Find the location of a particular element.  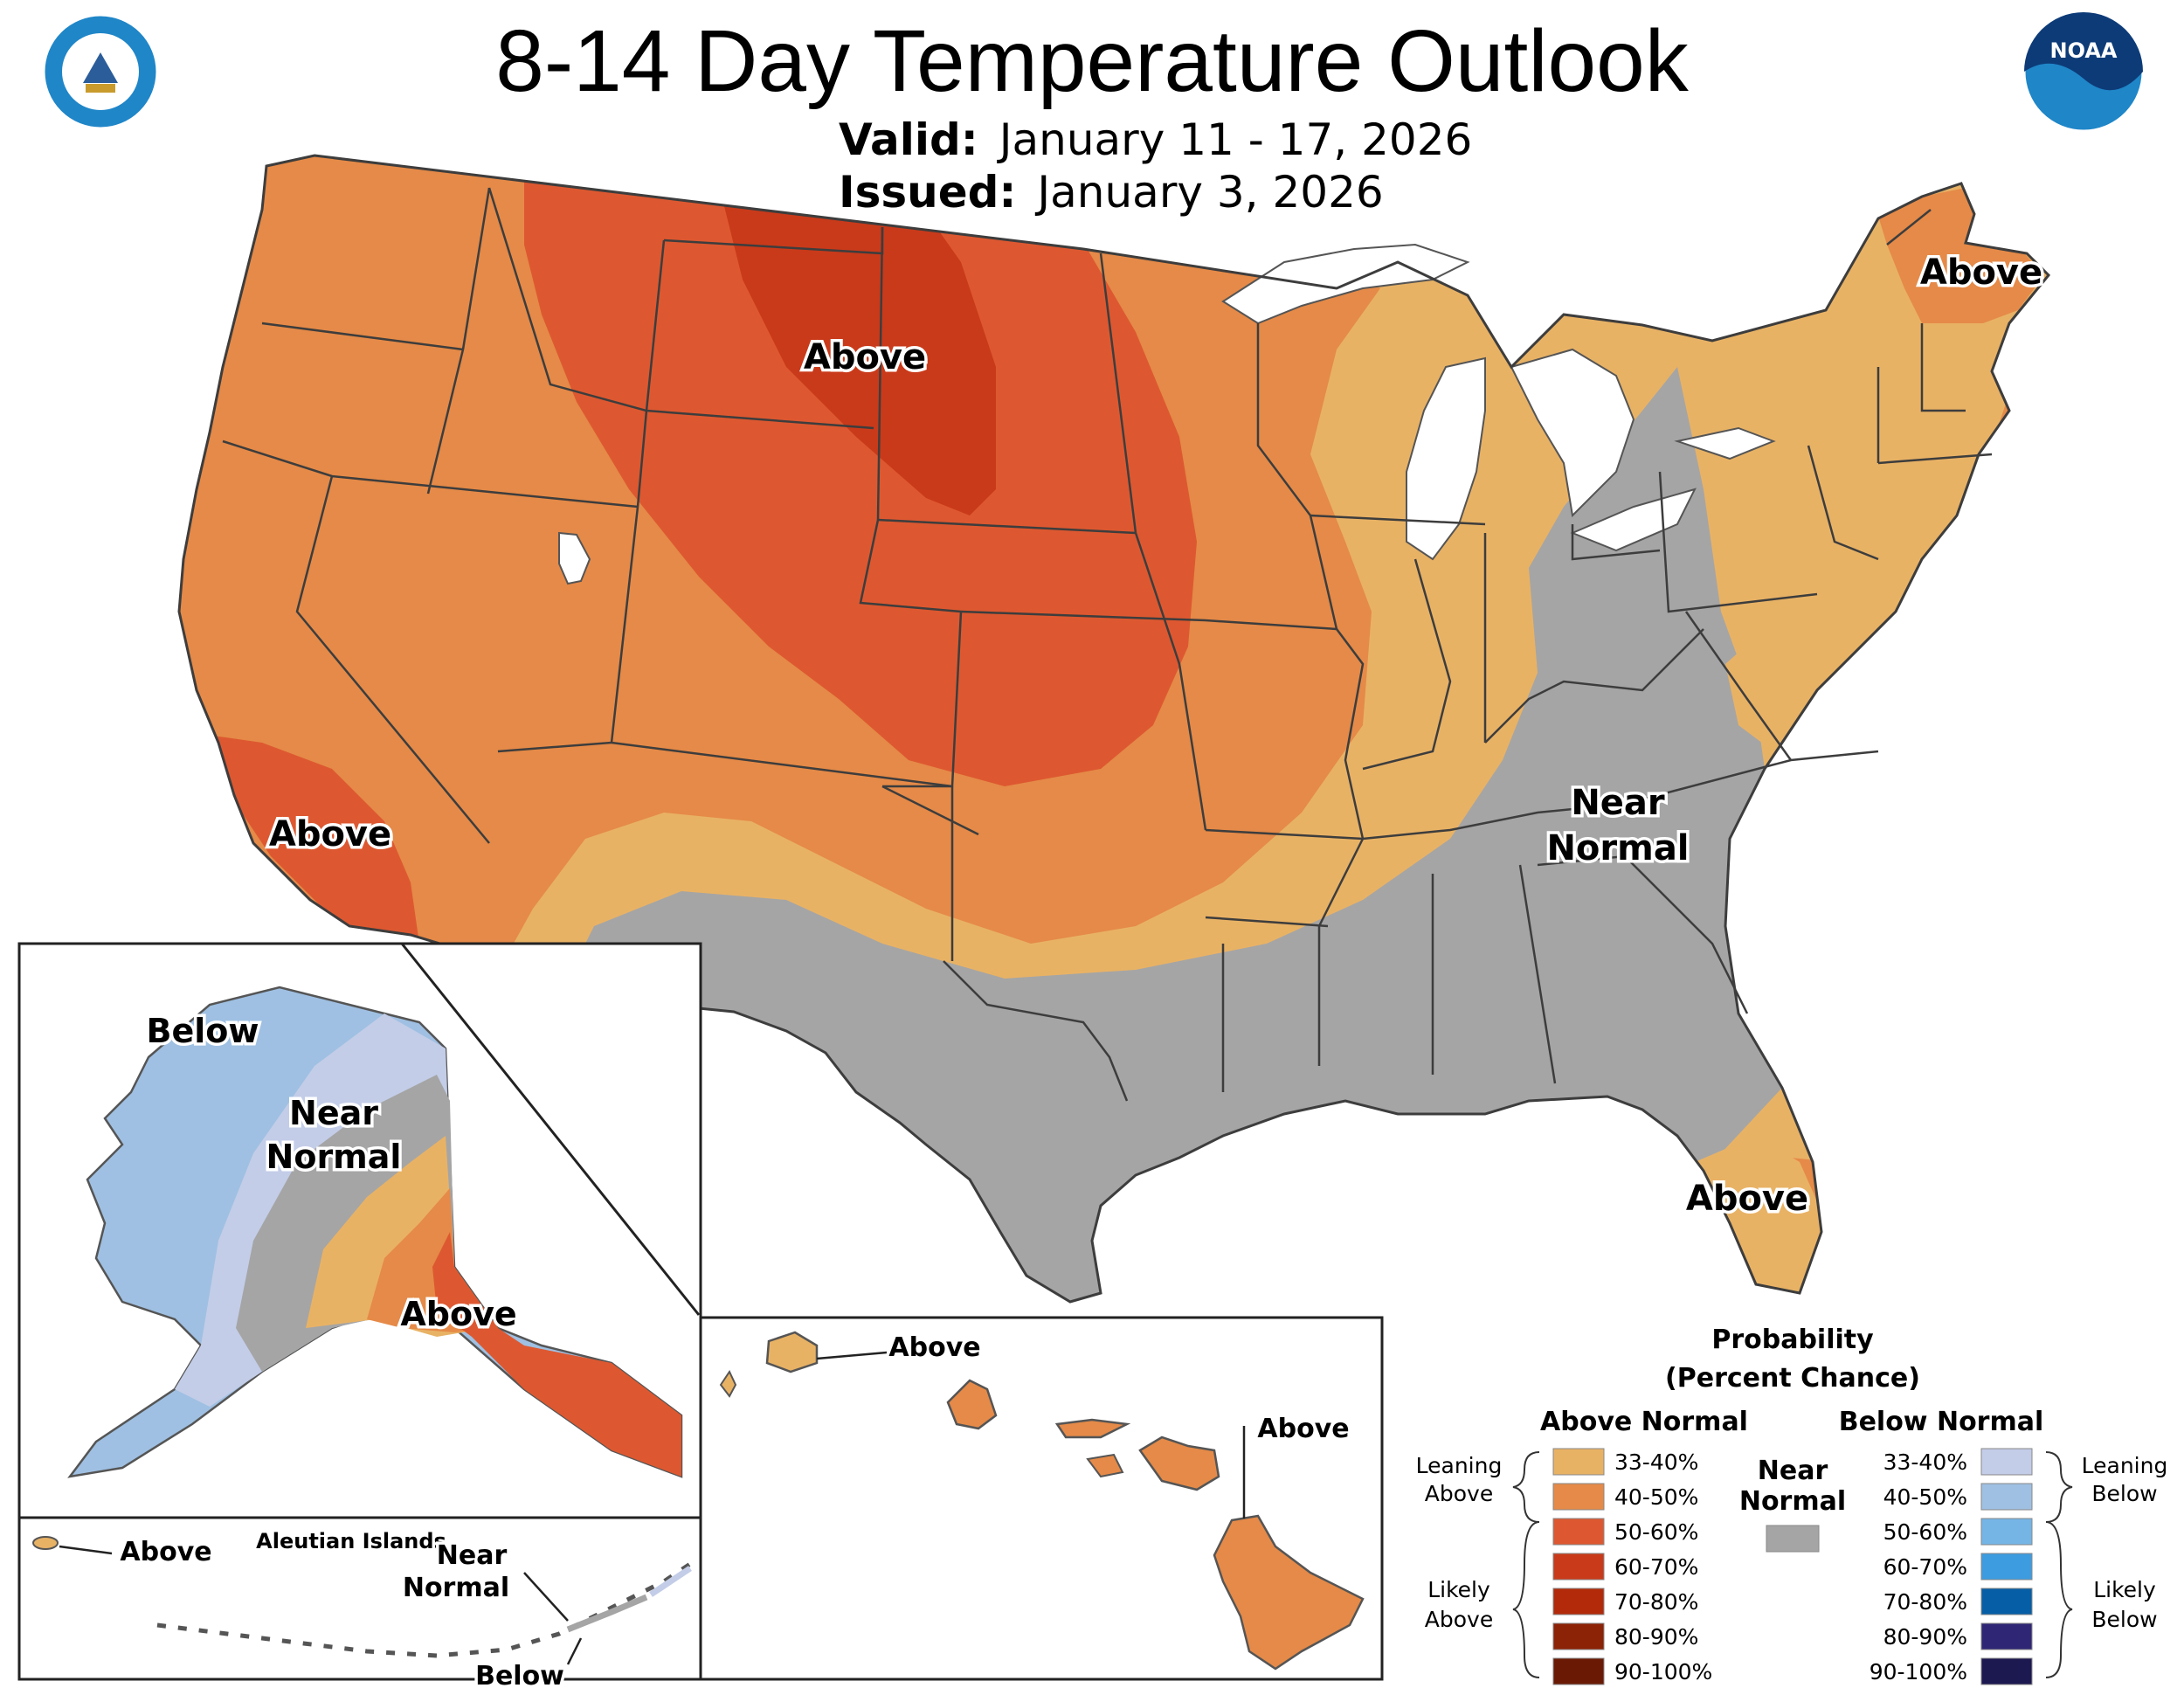

label-conus-maine: Above is located at coordinates (1981, 273).